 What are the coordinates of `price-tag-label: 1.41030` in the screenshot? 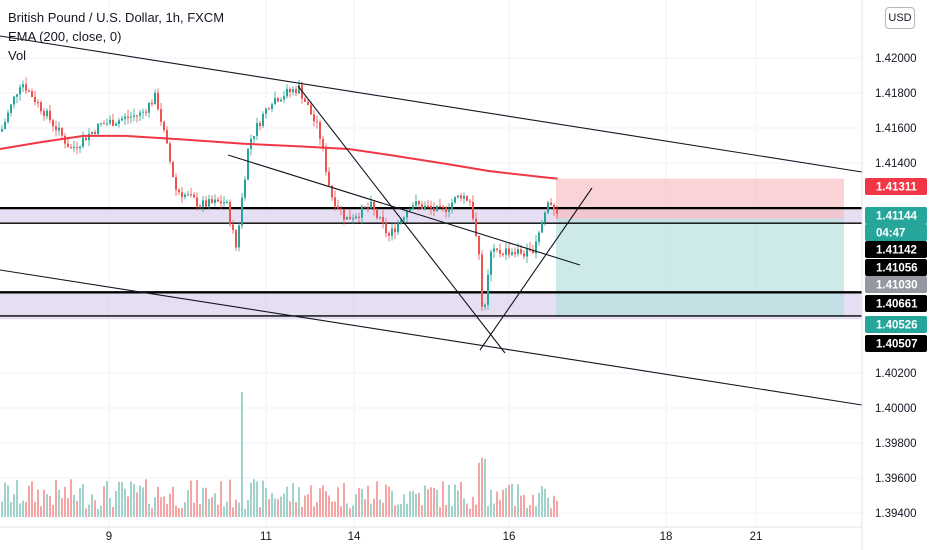 It's located at (897, 286).